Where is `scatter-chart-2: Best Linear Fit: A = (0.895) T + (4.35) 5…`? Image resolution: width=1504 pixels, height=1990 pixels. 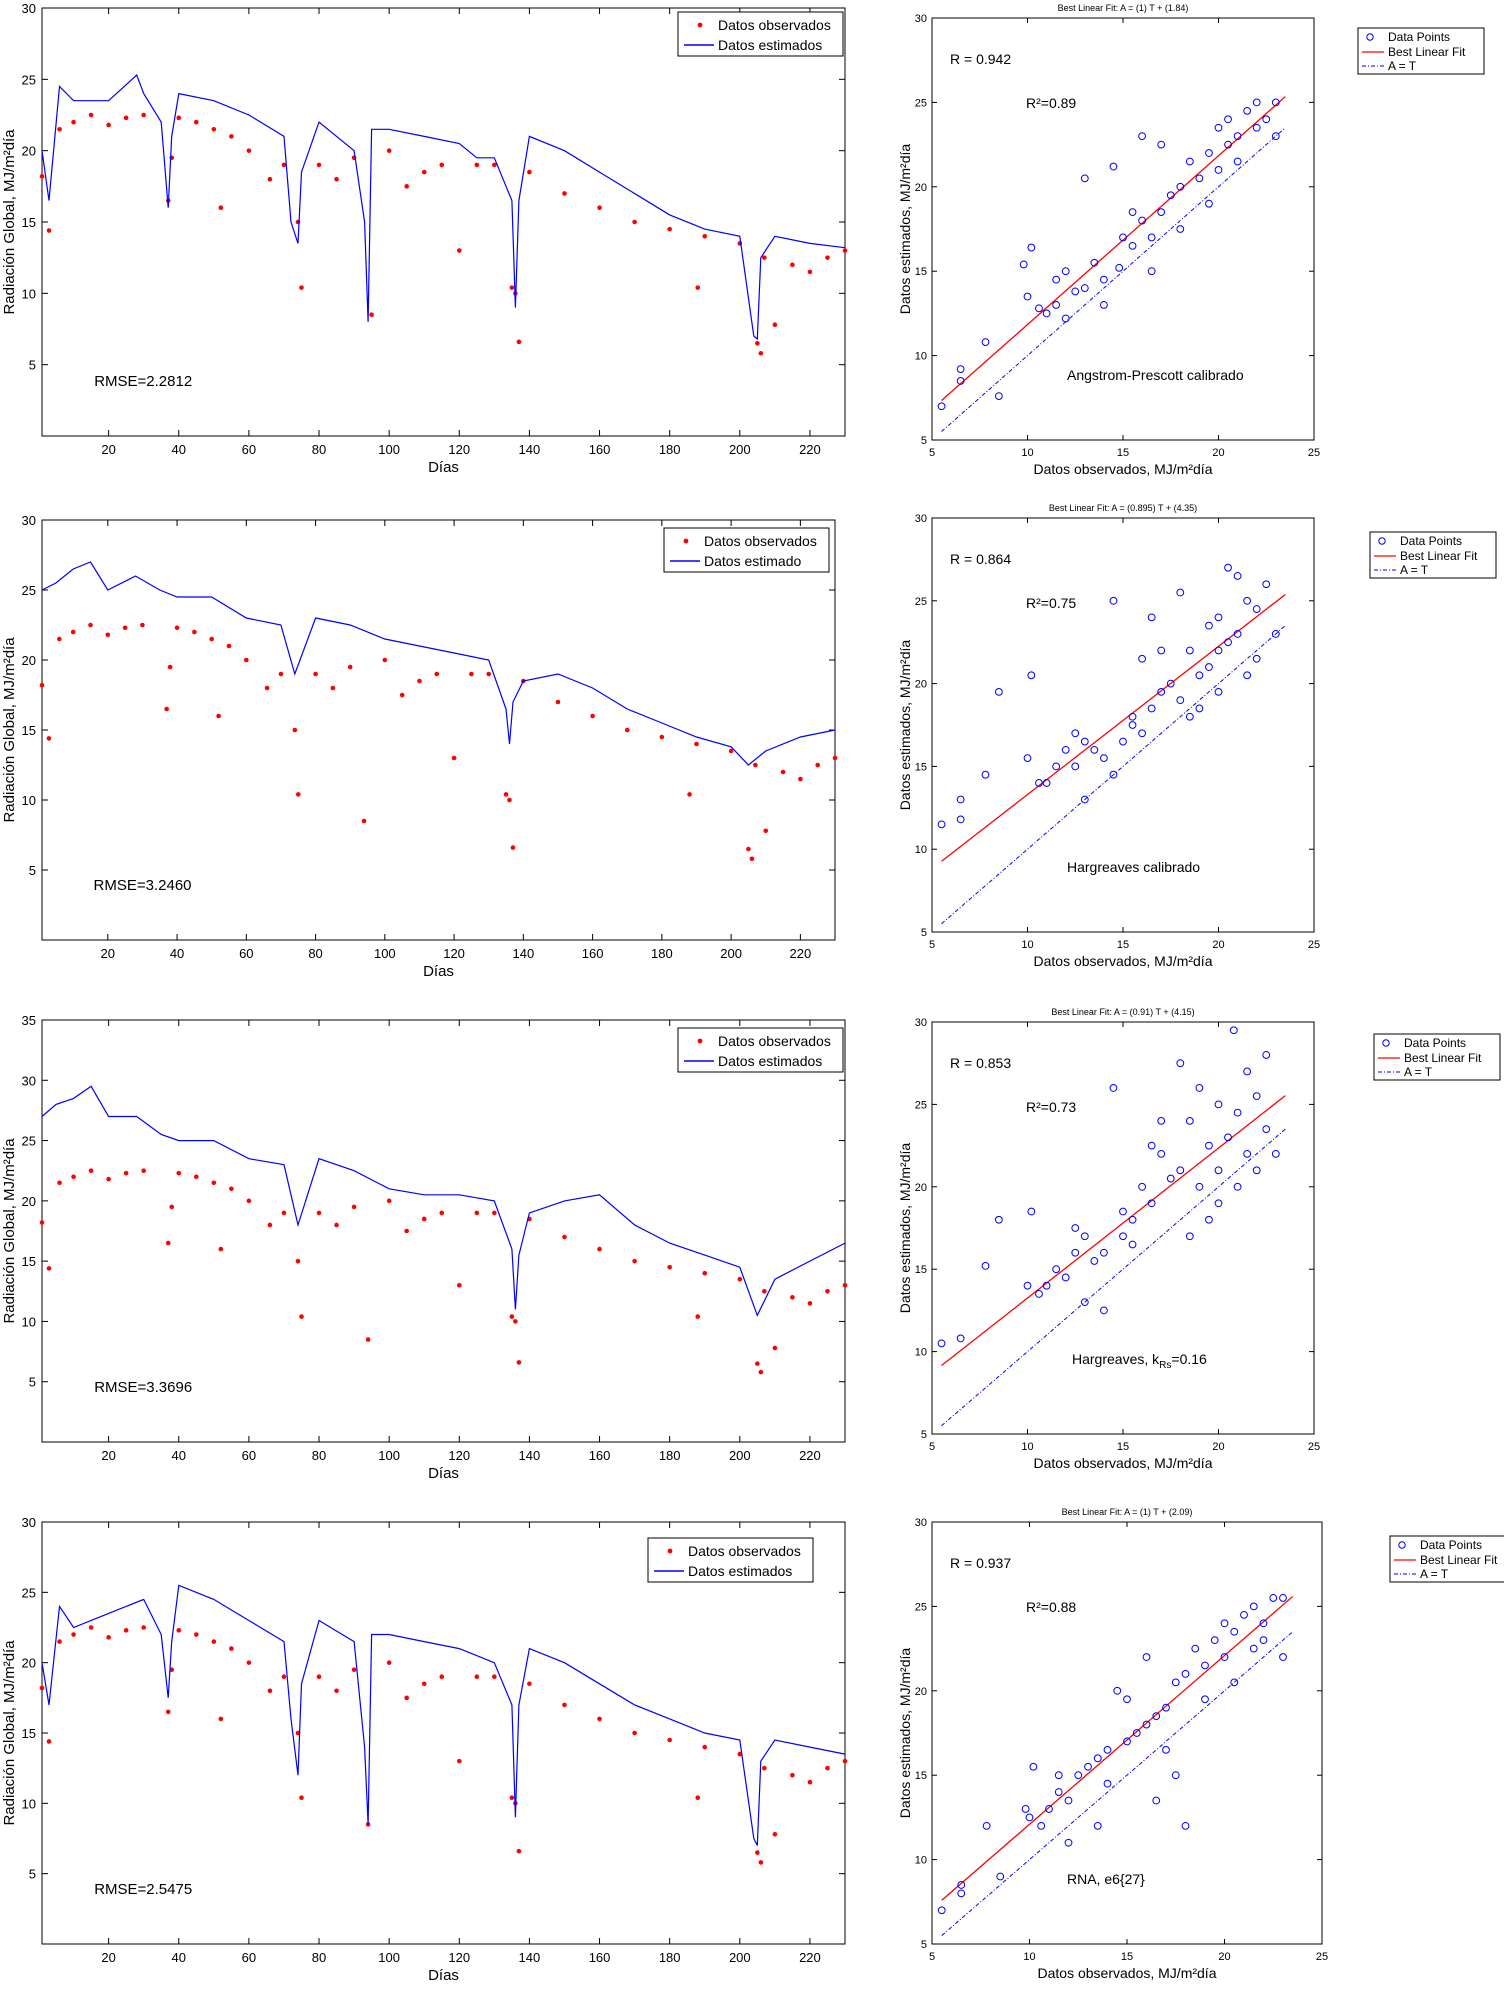 scatter-chart-2: Best Linear Fit: A = (0.895) T + (4.35) 5… is located at coordinates (1197, 736).